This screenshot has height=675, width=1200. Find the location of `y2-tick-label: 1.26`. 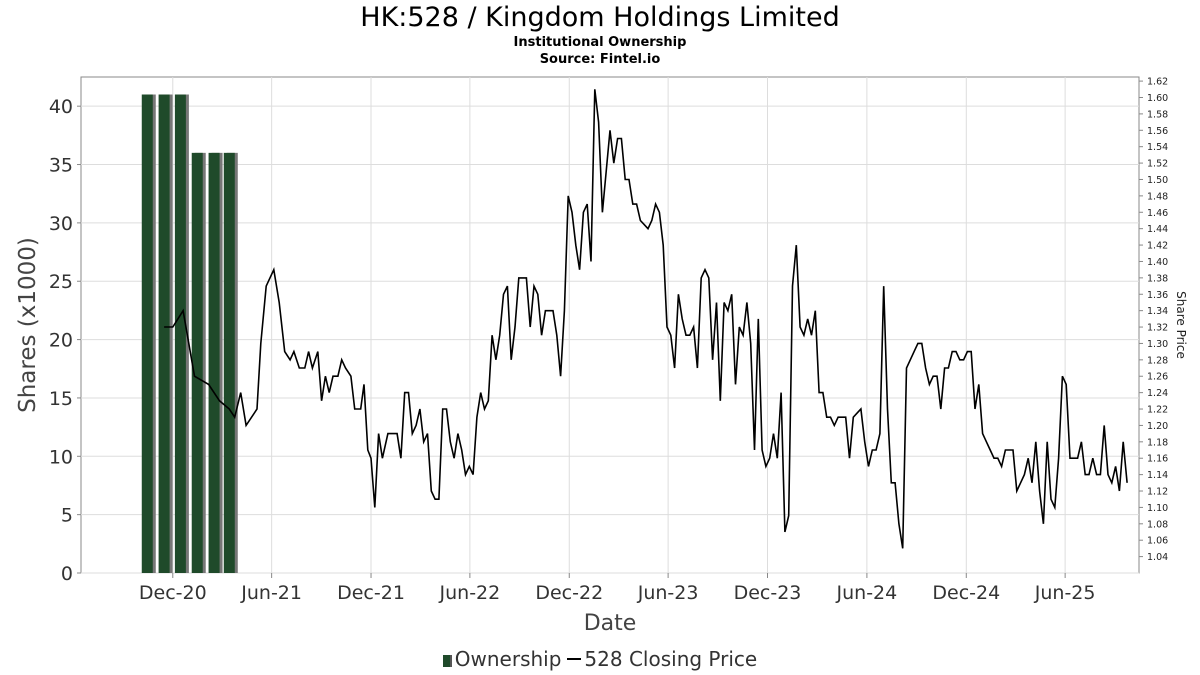

y2-tick-label: 1.26 is located at coordinates (1157, 377).